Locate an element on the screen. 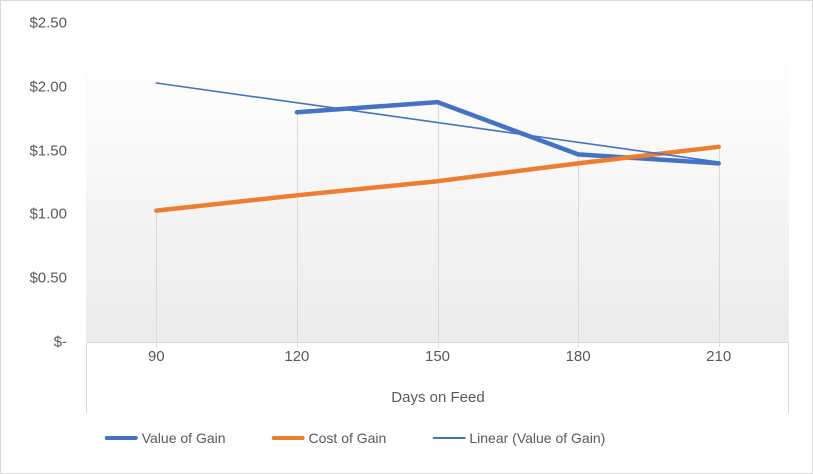 Image resolution: width=813 pixels, height=474 pixels. y-tick-label: $2.00 is located at coordinates (48, 87).